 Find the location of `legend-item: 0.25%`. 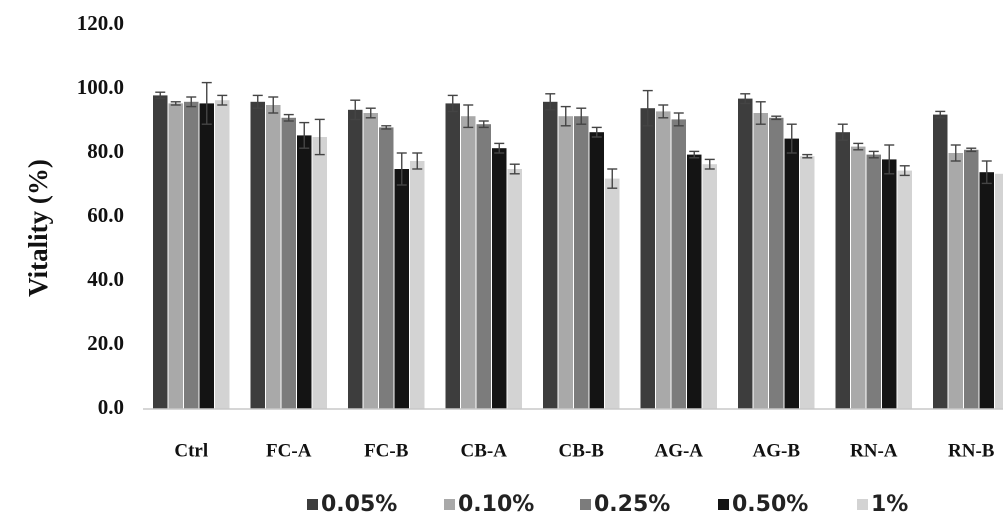

legend-item: 0.25% is located at coordinates (625, 504).